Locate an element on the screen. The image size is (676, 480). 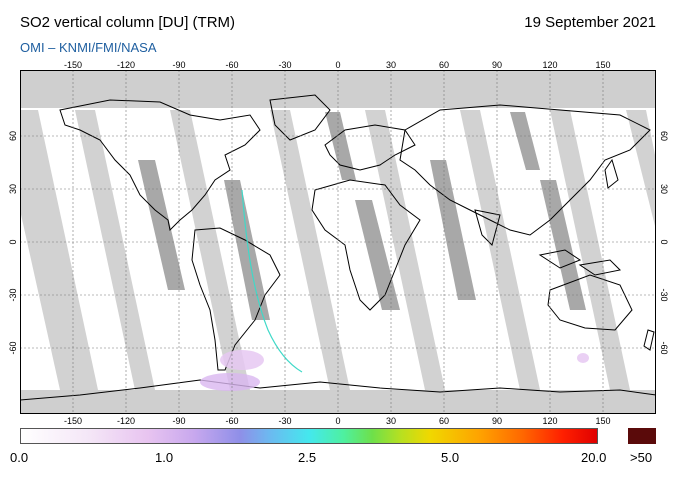
orbit-track is located at coordinates (272, 281).